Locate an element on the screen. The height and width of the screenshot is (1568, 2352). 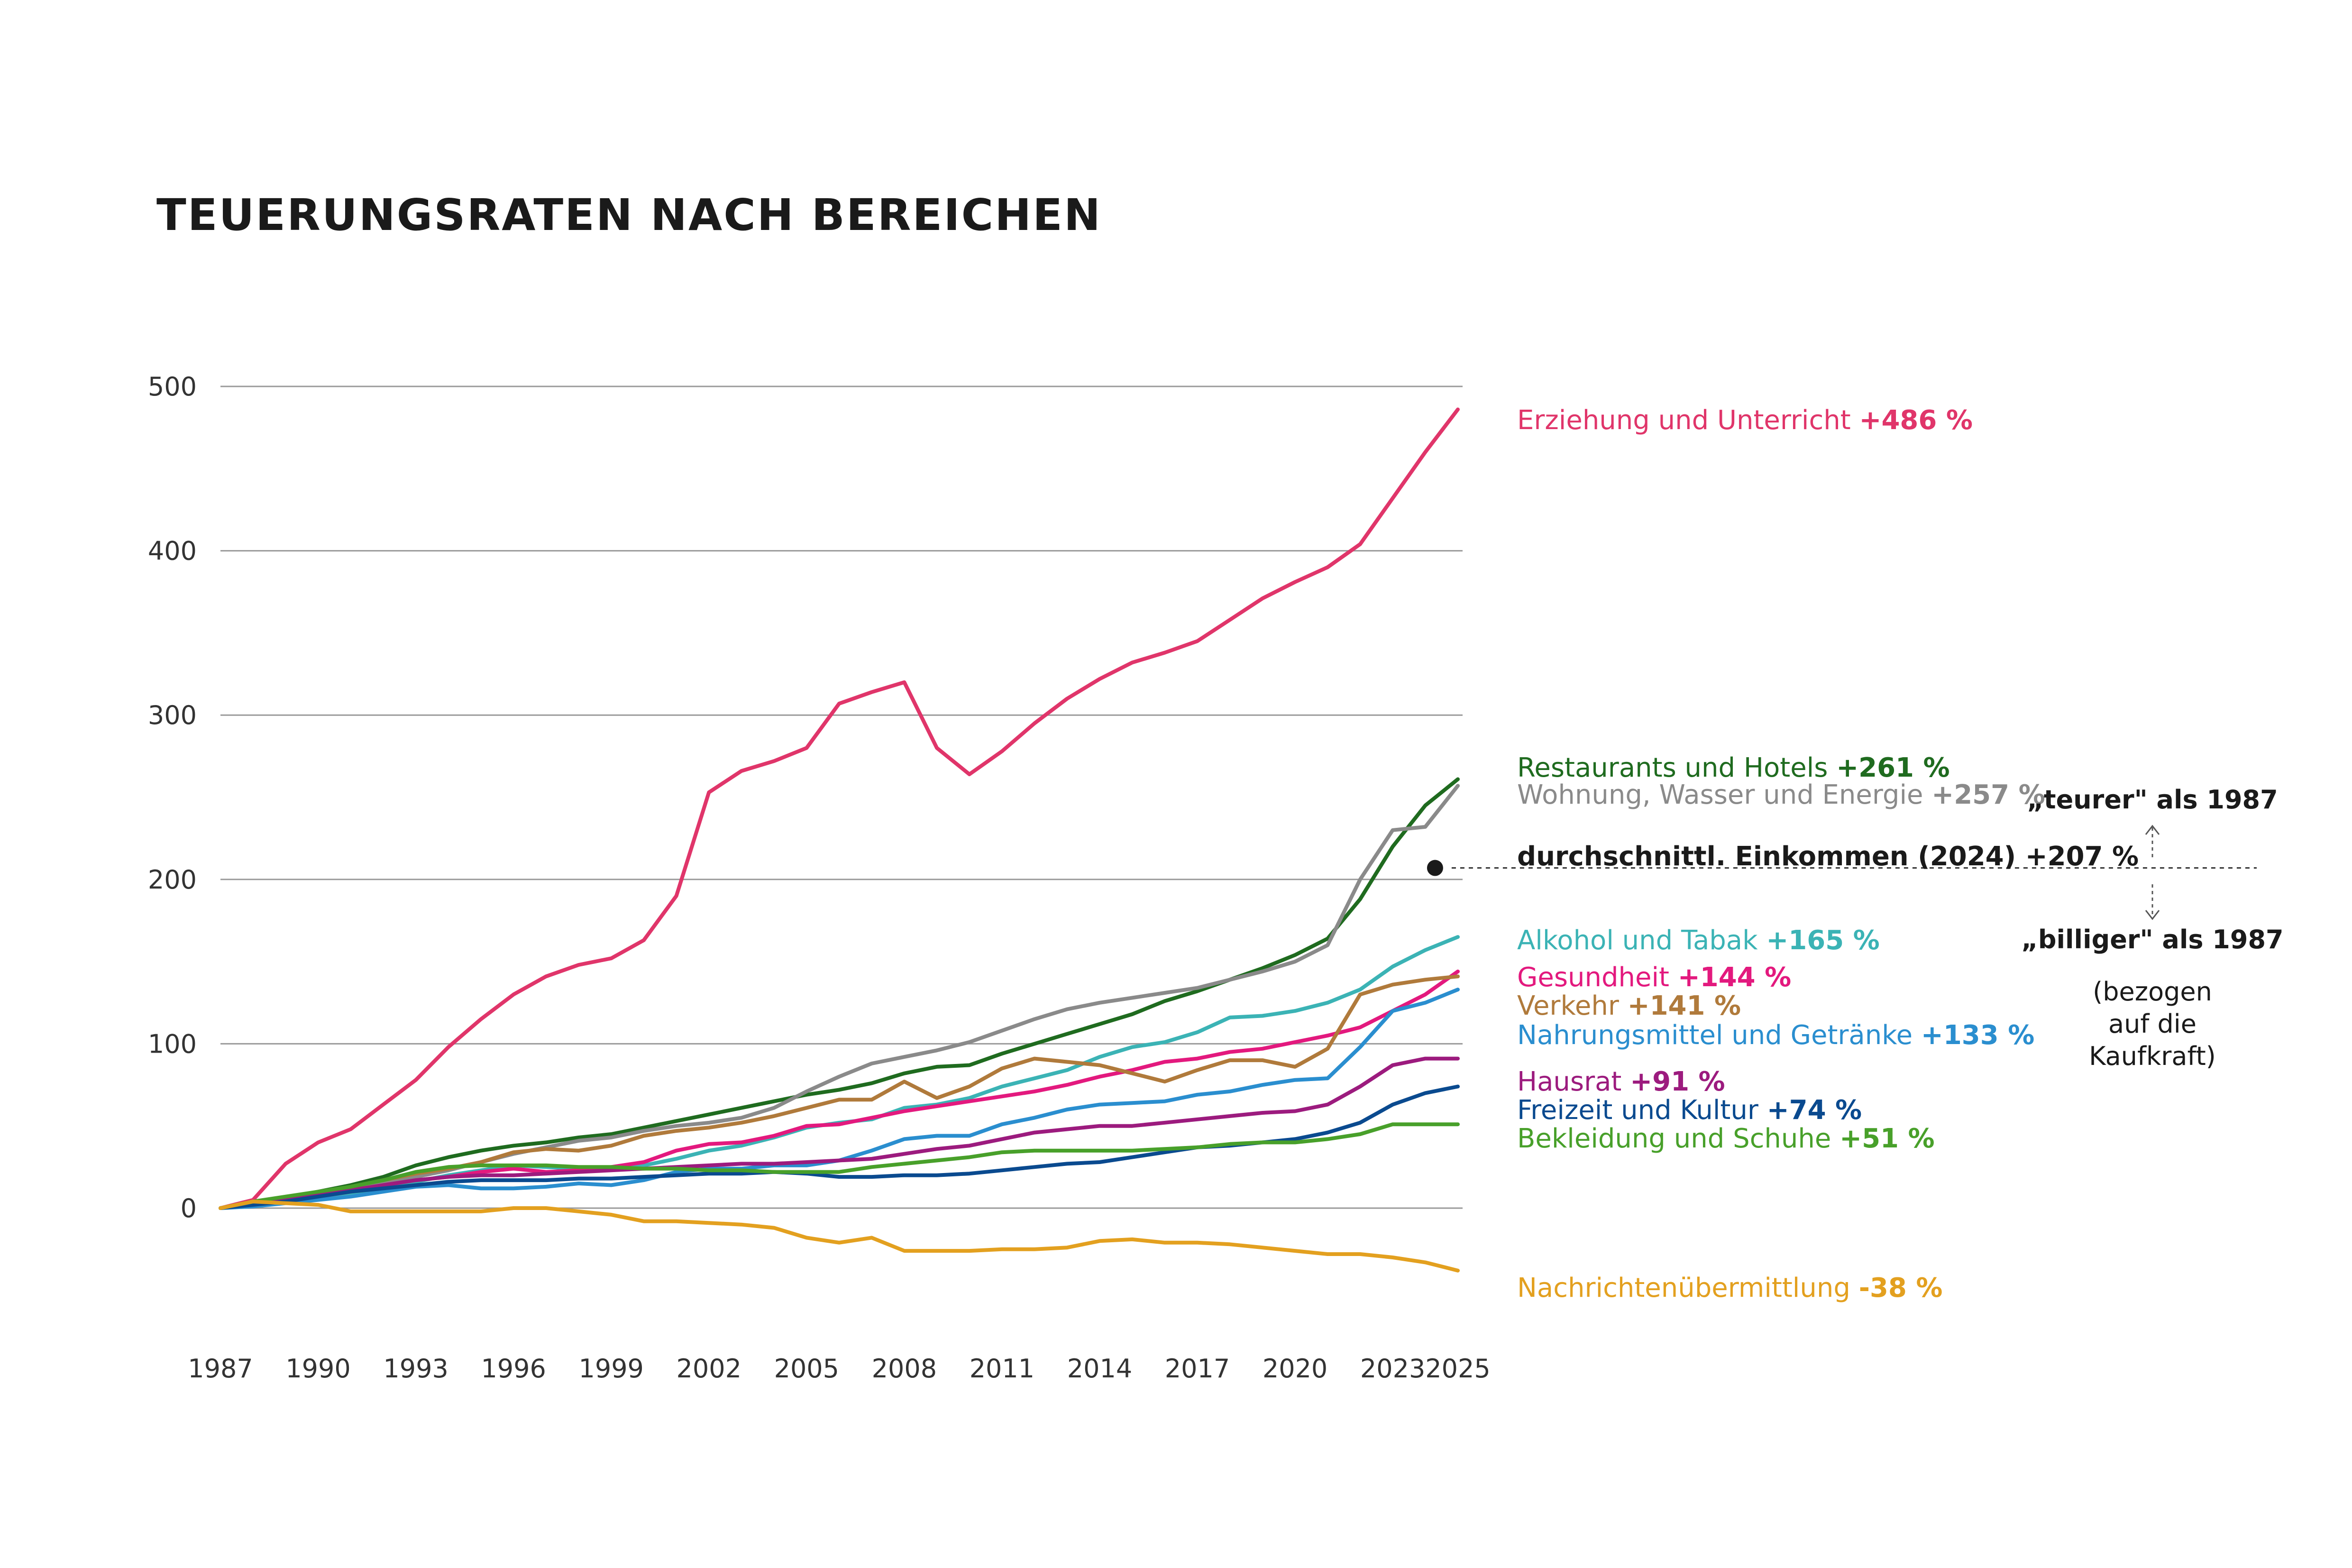
series-label-name: Bekleidung und Schuhe is located at coordinates (1678, 1138).